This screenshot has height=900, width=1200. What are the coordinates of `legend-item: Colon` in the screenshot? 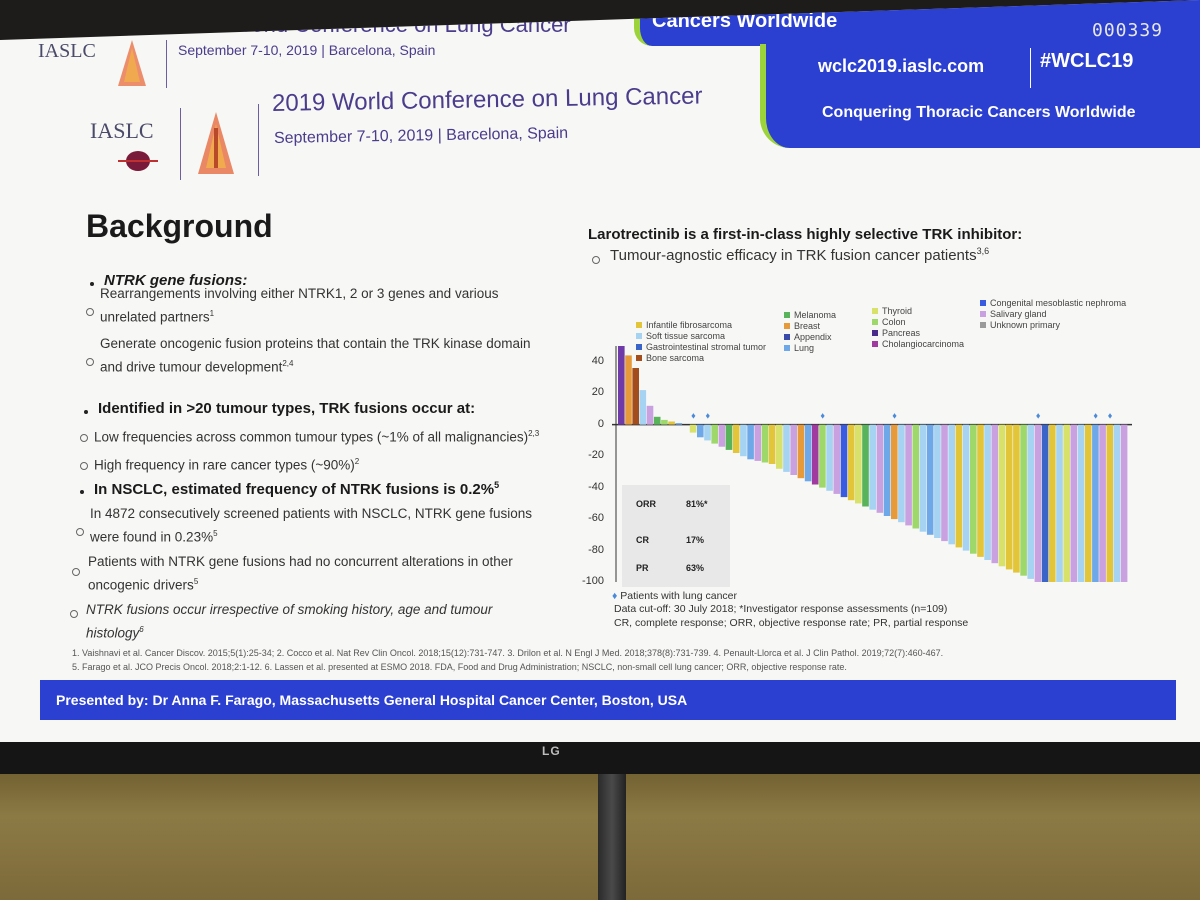 It's located at (889, 322).